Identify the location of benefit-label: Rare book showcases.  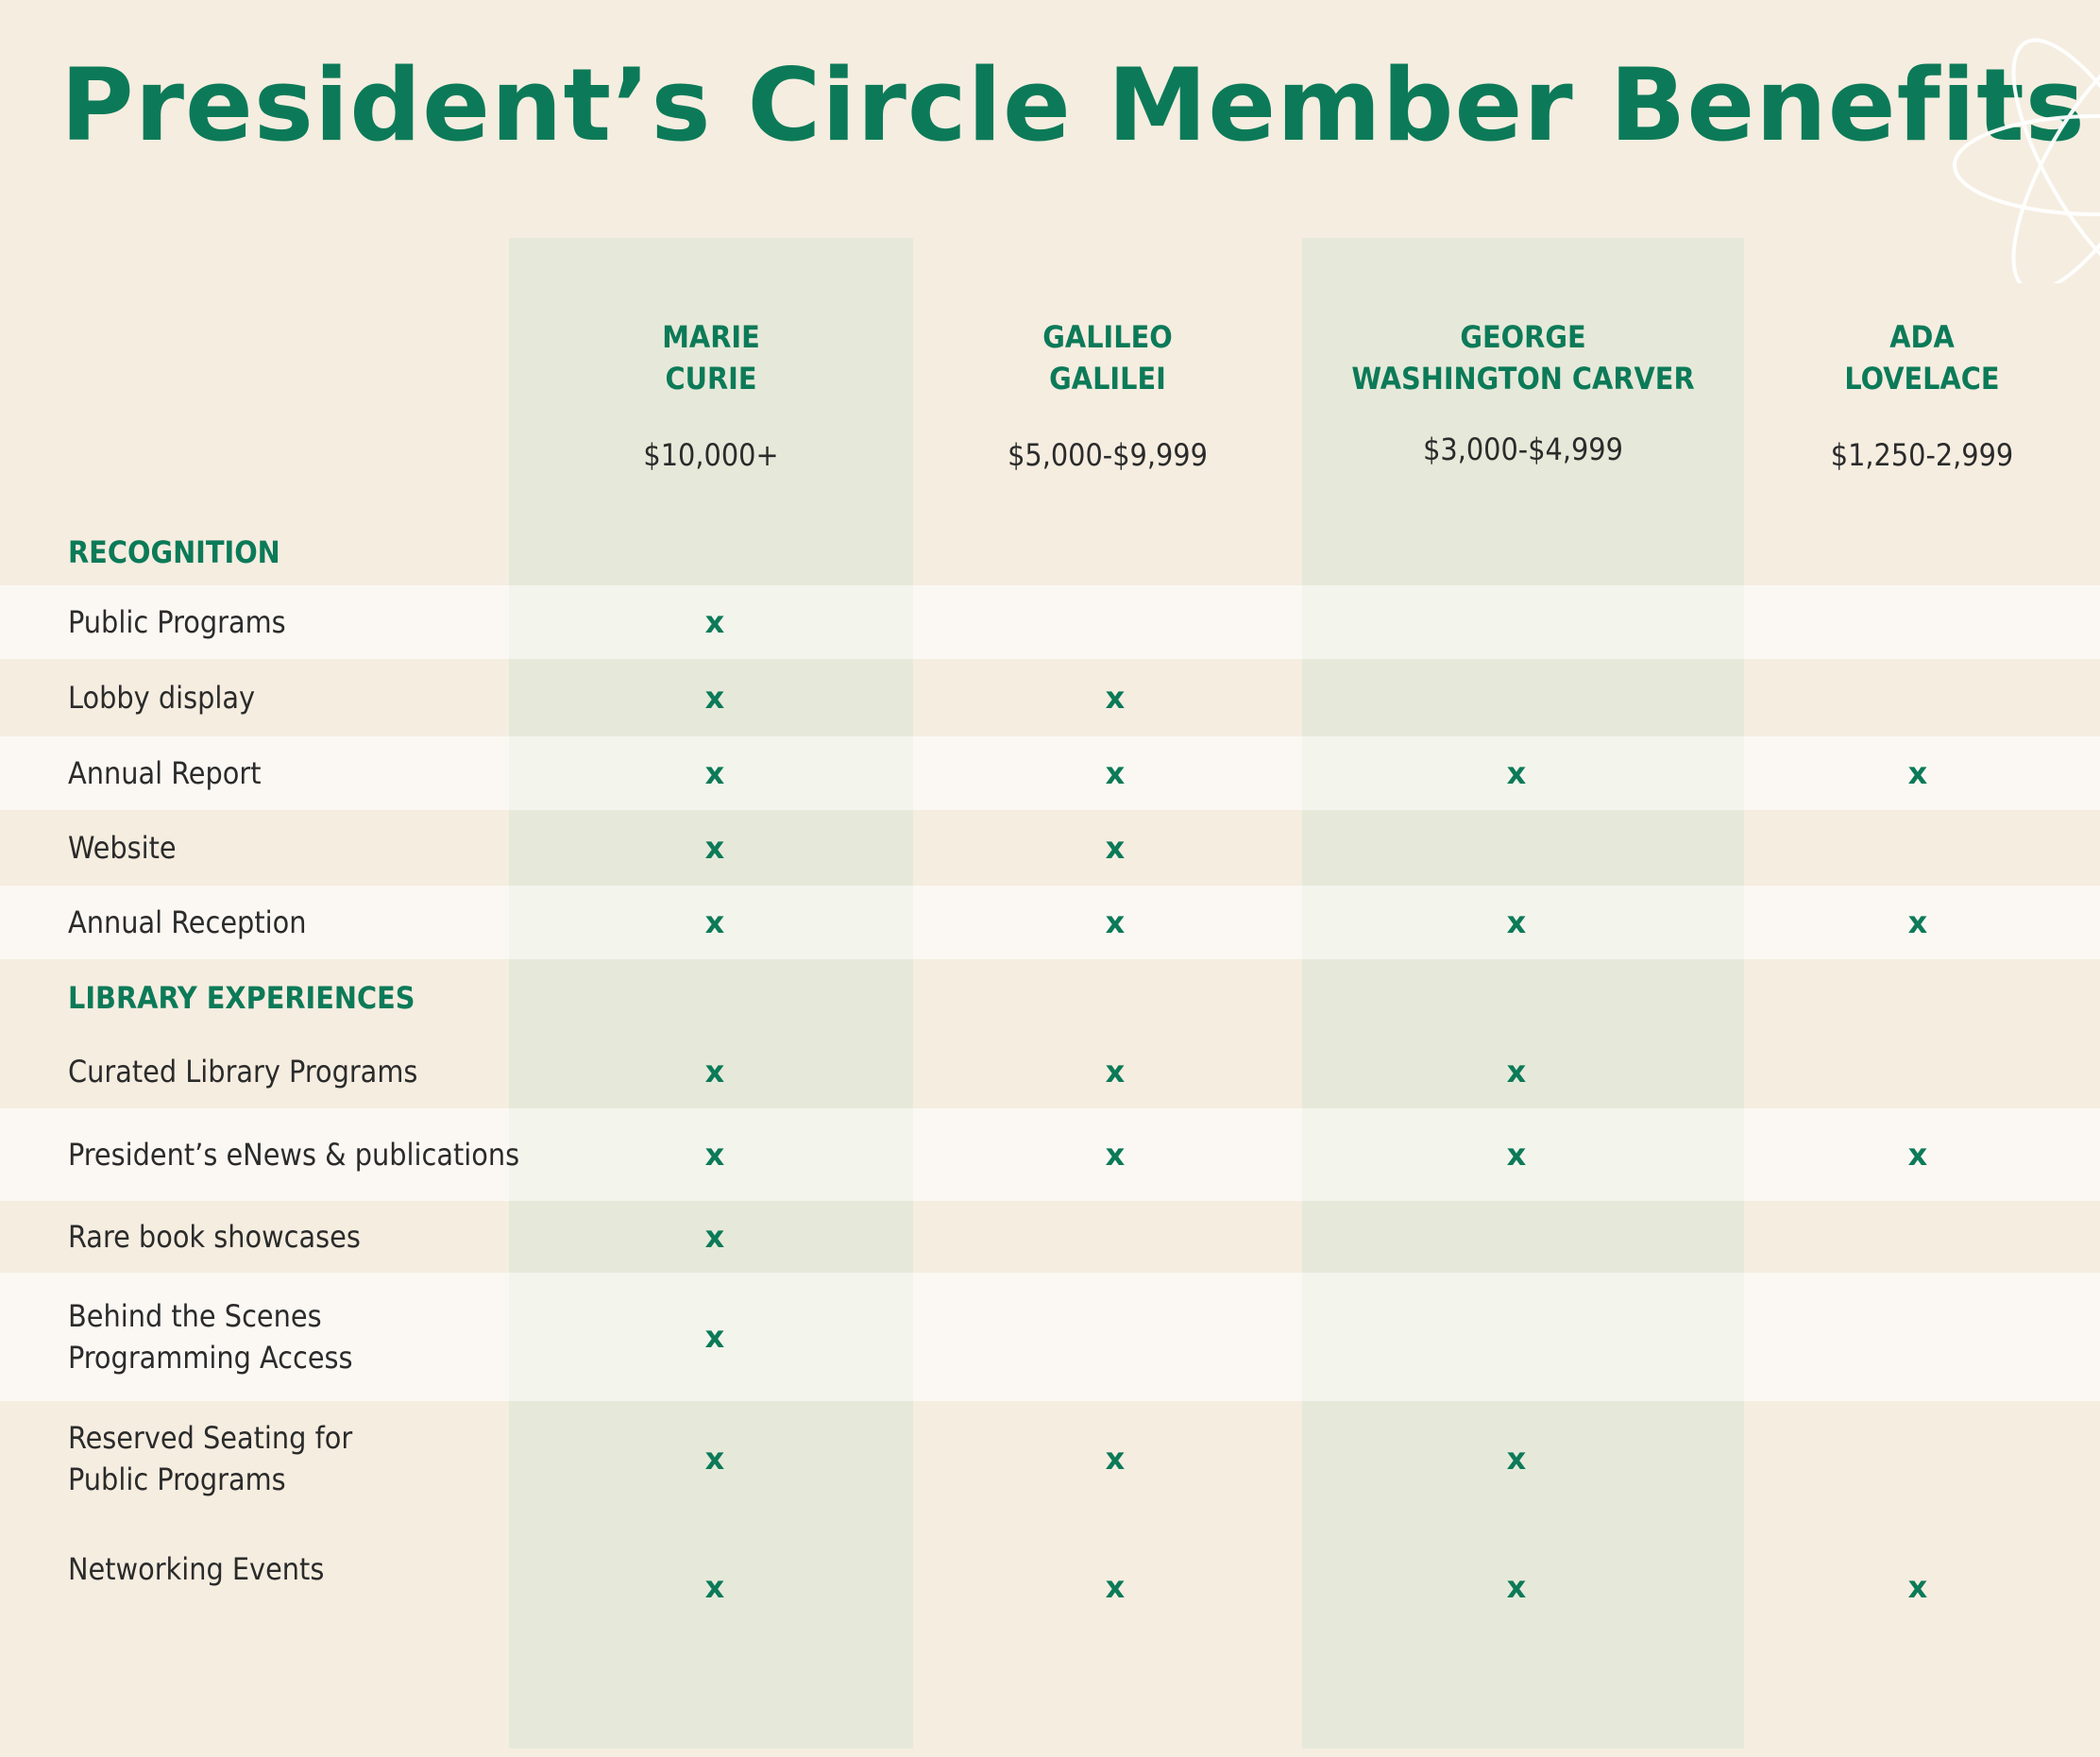
(214, 1237).